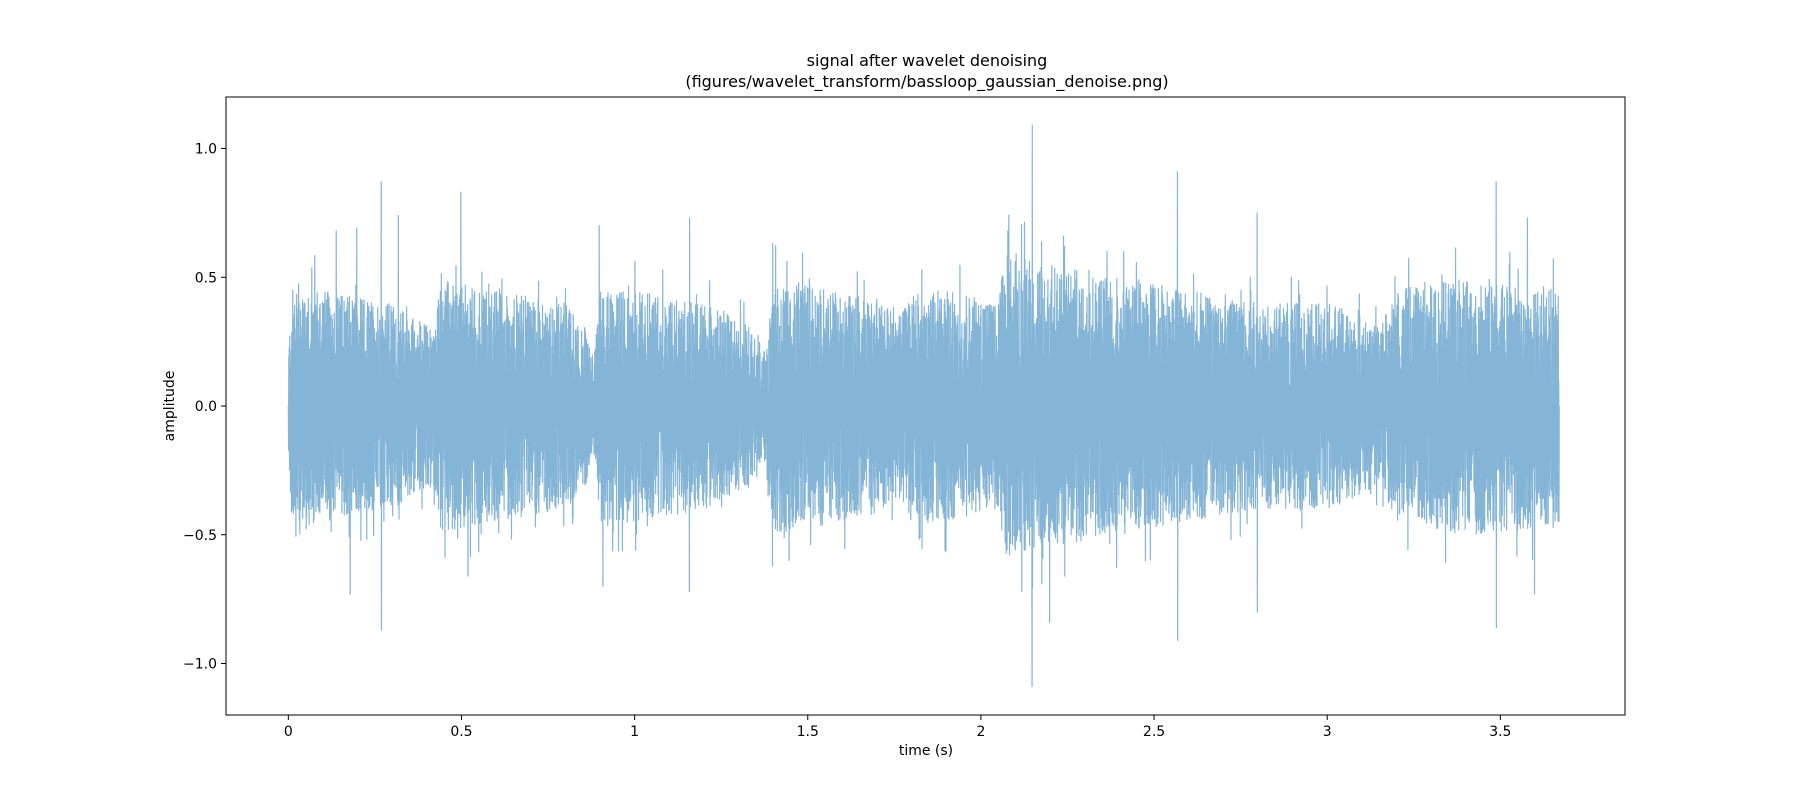 The image size is (1800, 804). What do you see at coordinates (980, 732) in the screenshot?
I see `x-tick-label: 2` at bounding box center [980, 732].